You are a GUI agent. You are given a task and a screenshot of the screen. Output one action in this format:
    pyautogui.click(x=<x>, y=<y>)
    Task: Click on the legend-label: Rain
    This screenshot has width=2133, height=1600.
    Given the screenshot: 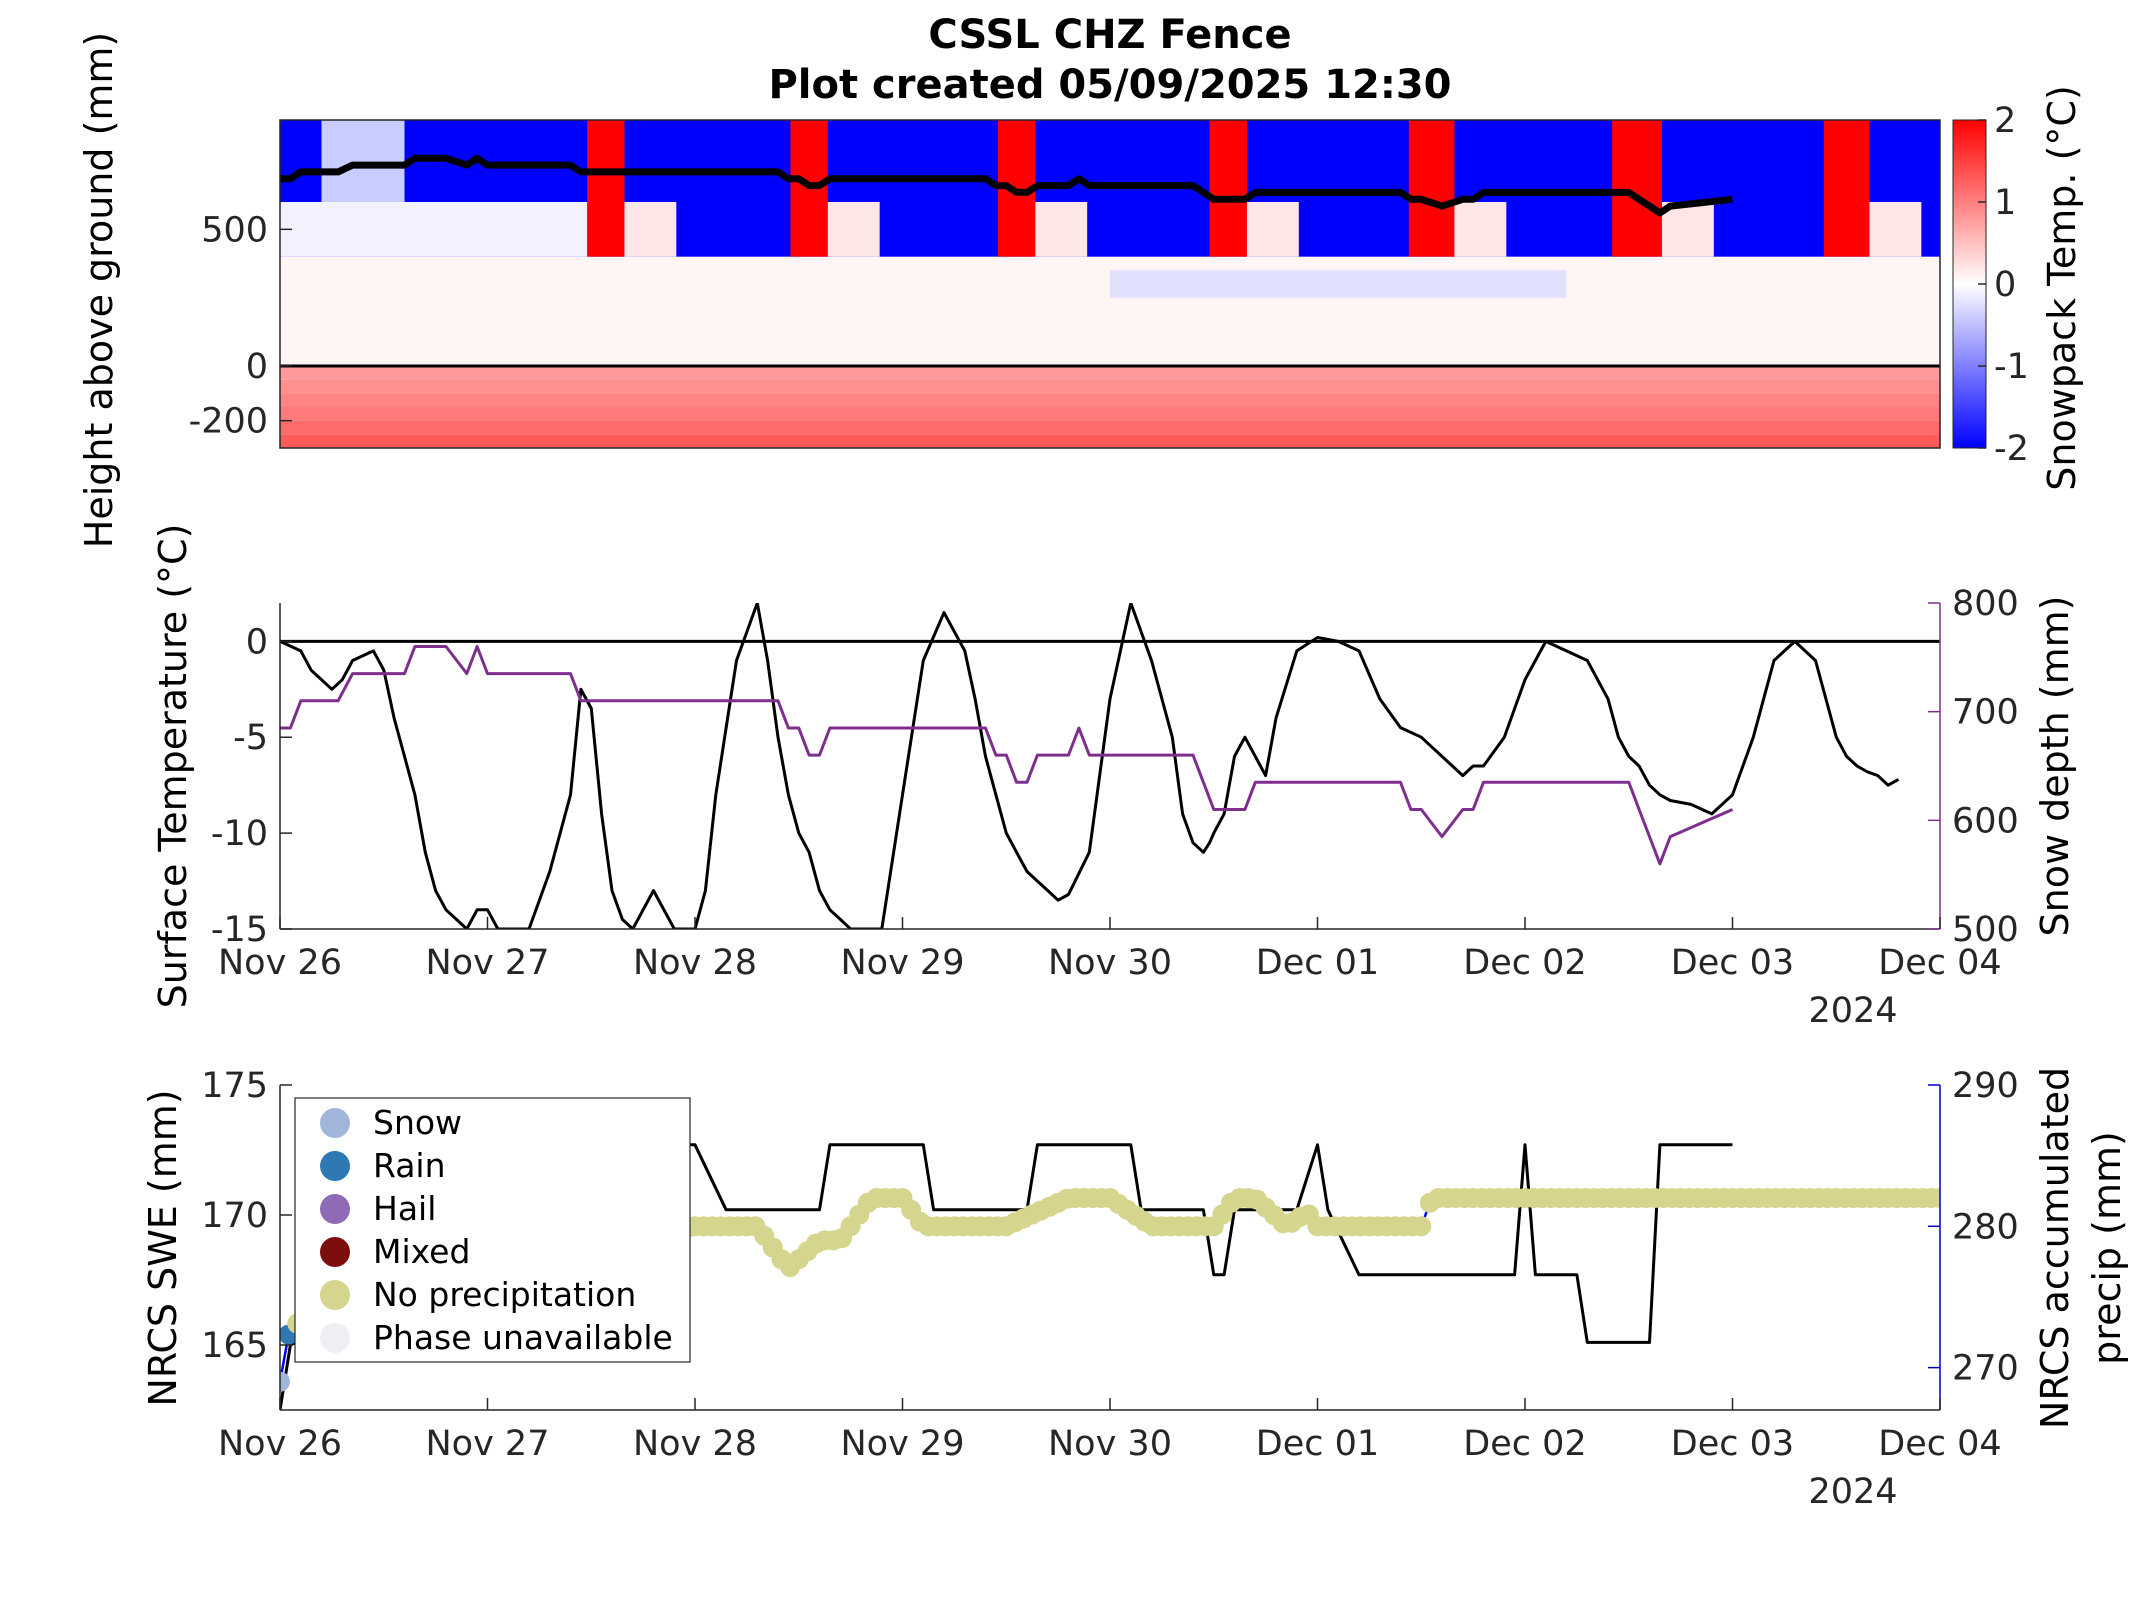 What is the action you would take?
    pyautogui.click(x=409, y=1165)
    